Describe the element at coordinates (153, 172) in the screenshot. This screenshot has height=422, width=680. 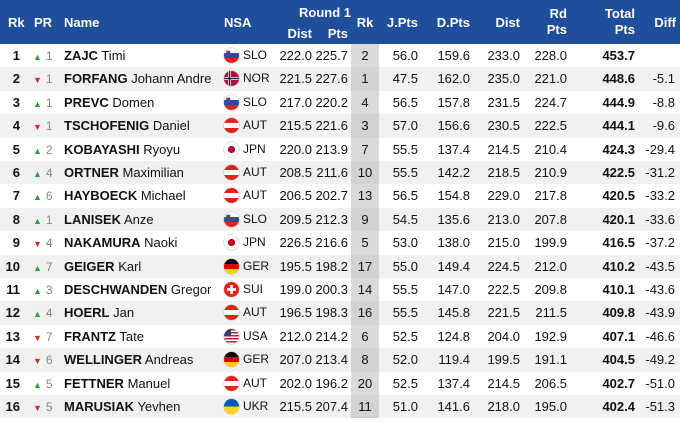
I see `athlete-first-name: Maximilian` at that location.